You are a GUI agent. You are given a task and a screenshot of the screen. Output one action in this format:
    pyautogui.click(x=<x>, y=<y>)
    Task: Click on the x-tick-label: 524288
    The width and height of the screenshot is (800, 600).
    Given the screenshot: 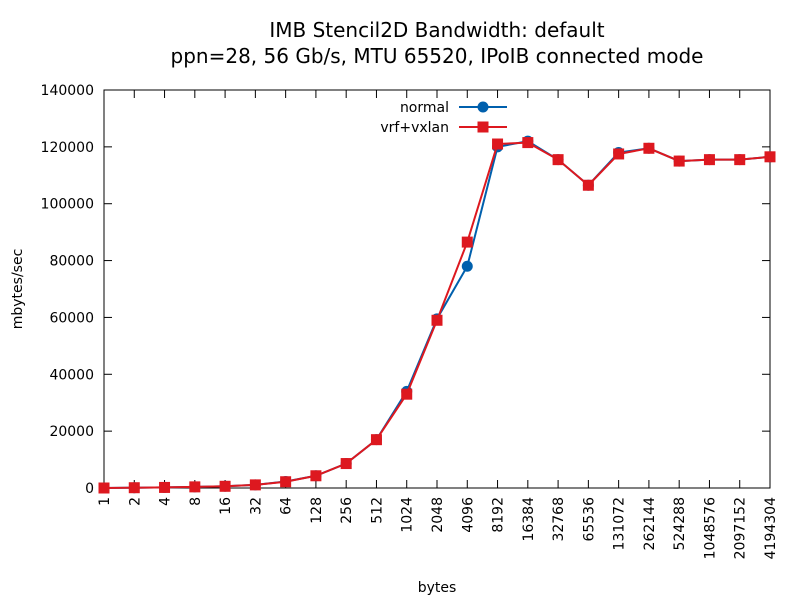 What is the action you would take?
    pyautogui.click(x=680, y=523)
    